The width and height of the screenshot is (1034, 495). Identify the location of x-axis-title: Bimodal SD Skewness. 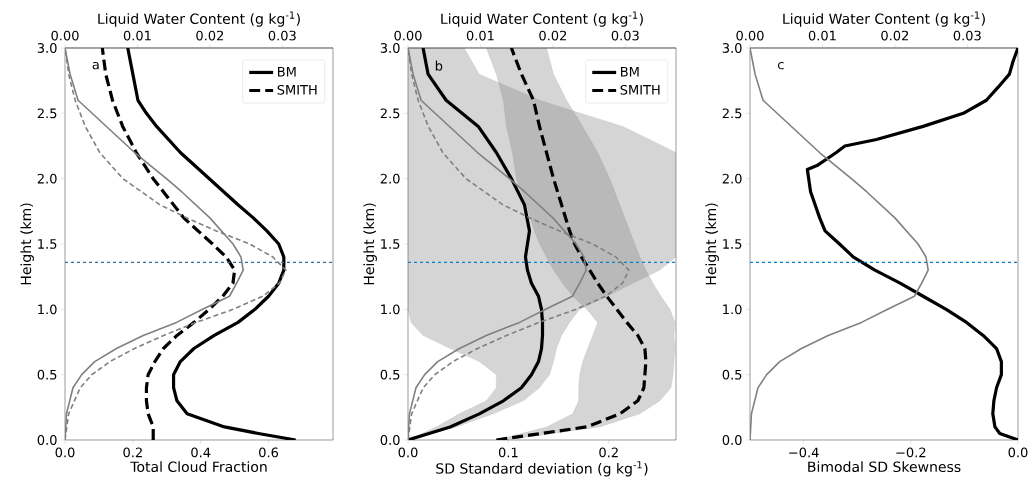
(884, 467).